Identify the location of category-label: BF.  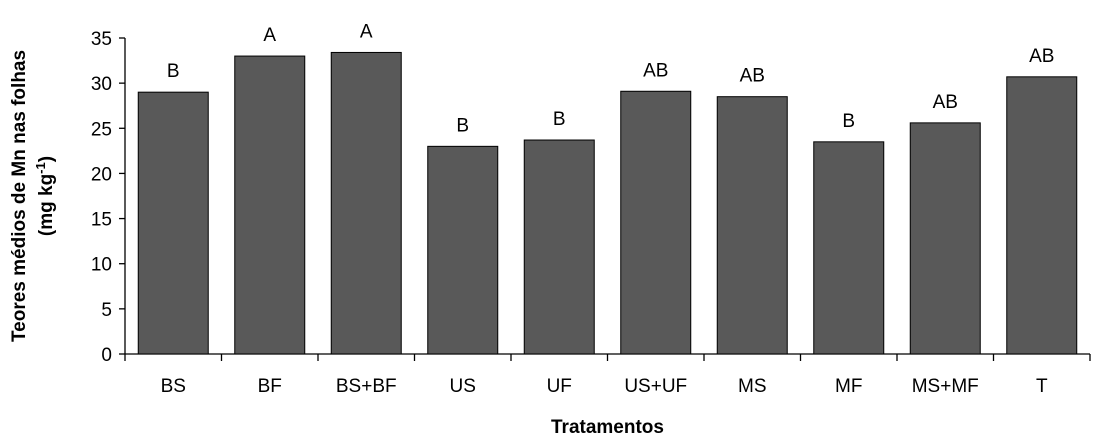
(270, 386).